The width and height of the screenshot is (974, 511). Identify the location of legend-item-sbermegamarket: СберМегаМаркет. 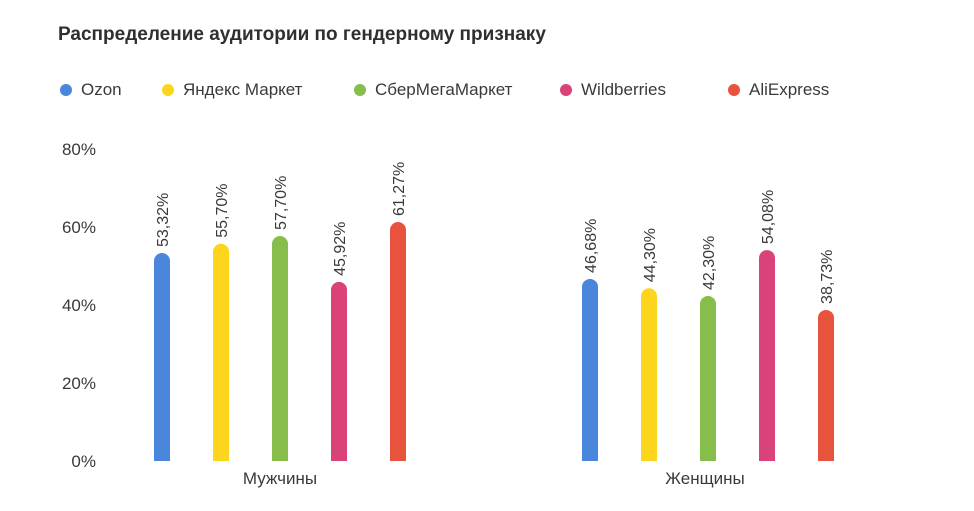
(433, 90).